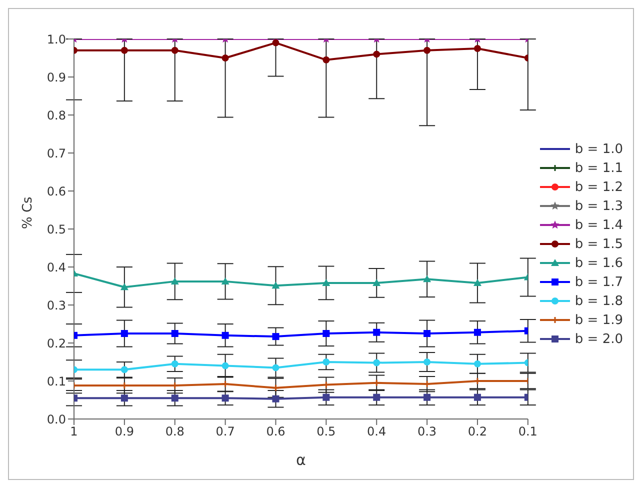 Image resolution: width=642 pixels, height=489 pixels. What do you see at coordinates (56, 267) in the screenshot?
I see `y-tick-label: 0.4` at bounding box center [56, 267].